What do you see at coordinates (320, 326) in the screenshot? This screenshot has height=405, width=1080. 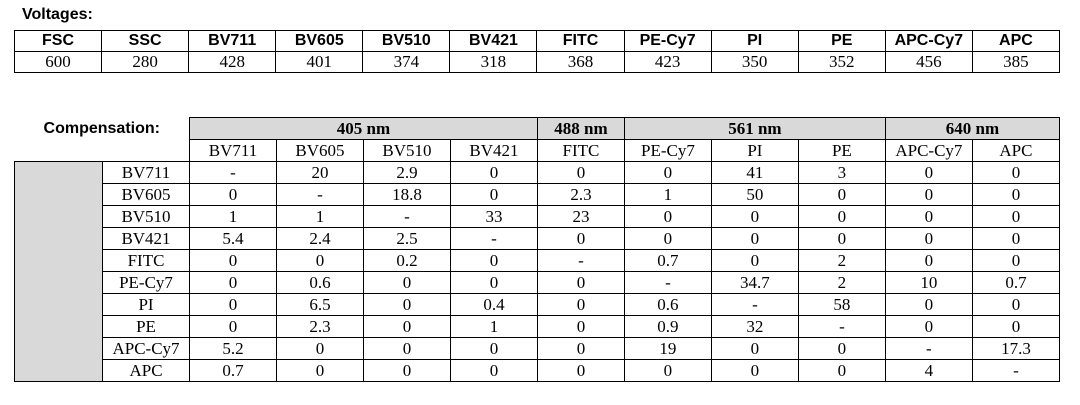 I see `compensation-value: 2.3` at bounding box center [320, 326].